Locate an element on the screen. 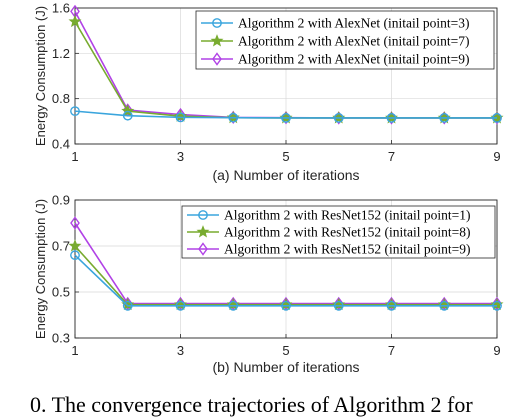  y-tick-label: 1.6 is located at coordinates (61, 8).